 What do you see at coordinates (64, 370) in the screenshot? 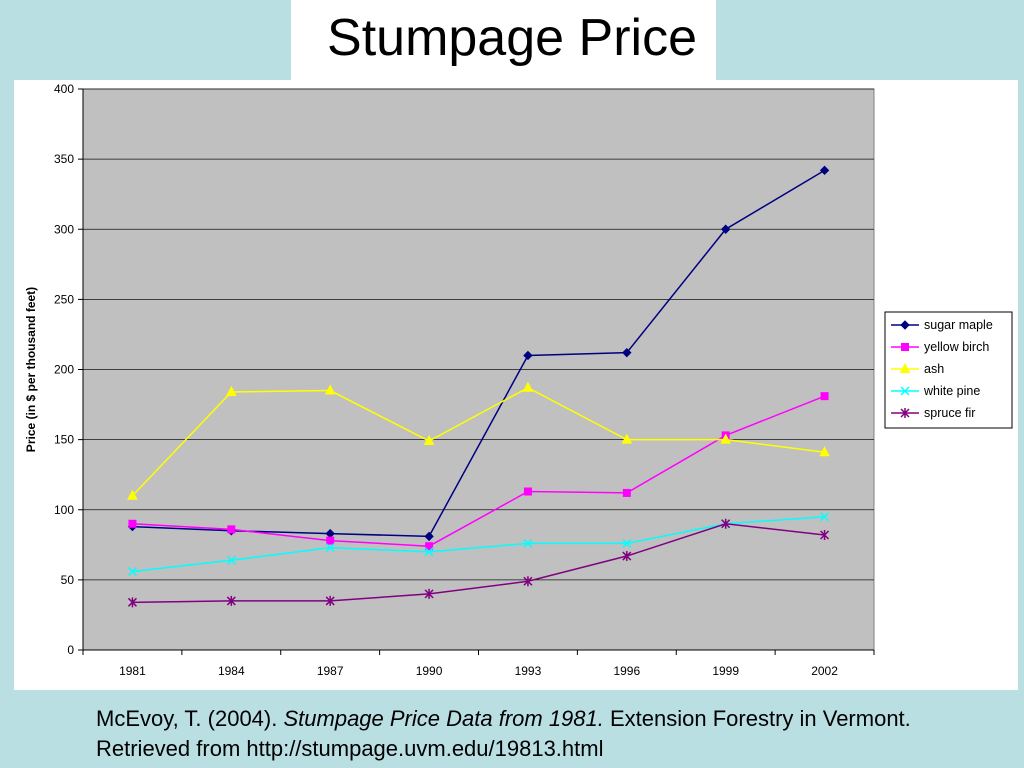
I see `y-tick-label: 200` at bounding box center [64, 370].